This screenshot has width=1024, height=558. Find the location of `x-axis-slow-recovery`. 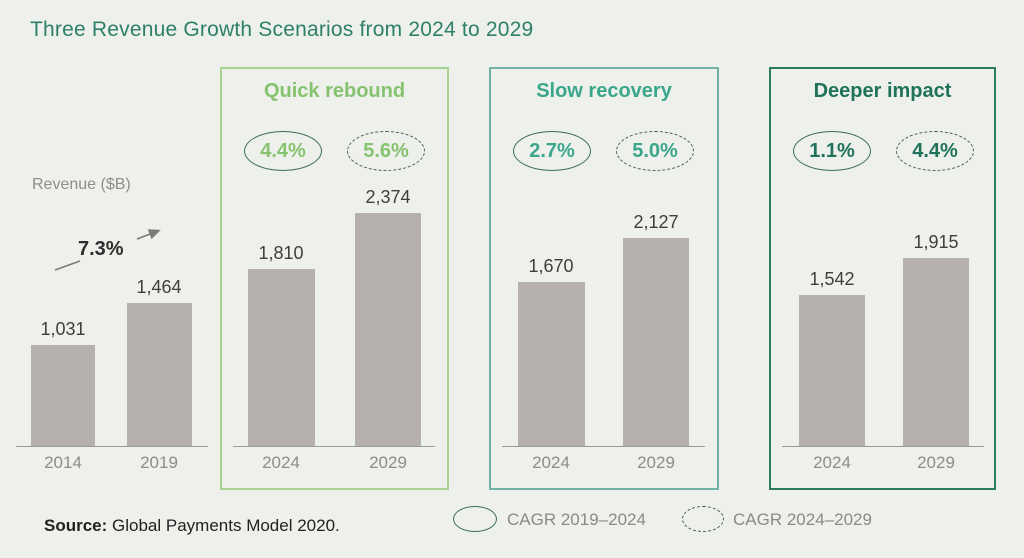

x-axis-slow-recovery is located at coordinates (603, 446).